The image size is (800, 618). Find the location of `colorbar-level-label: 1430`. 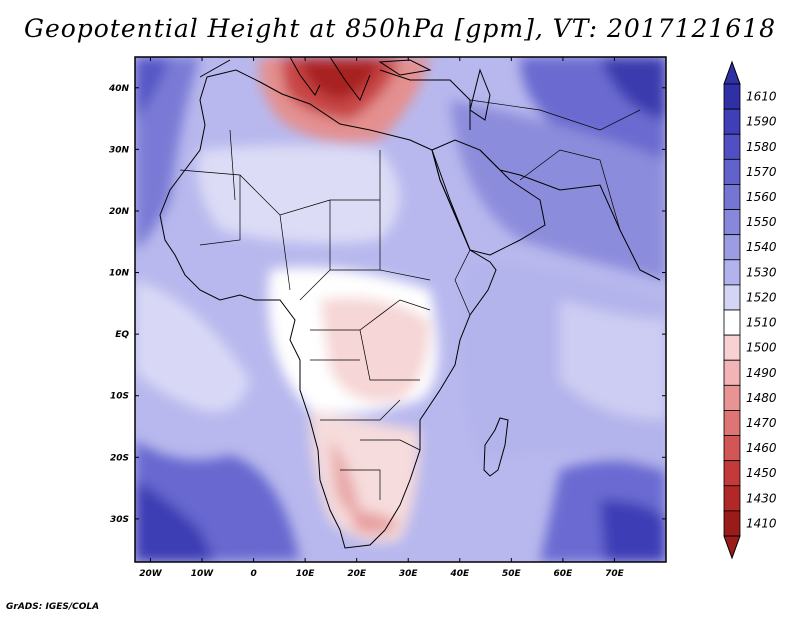

colorbar-level-label: 1430 is located at coordinates (761, 498).